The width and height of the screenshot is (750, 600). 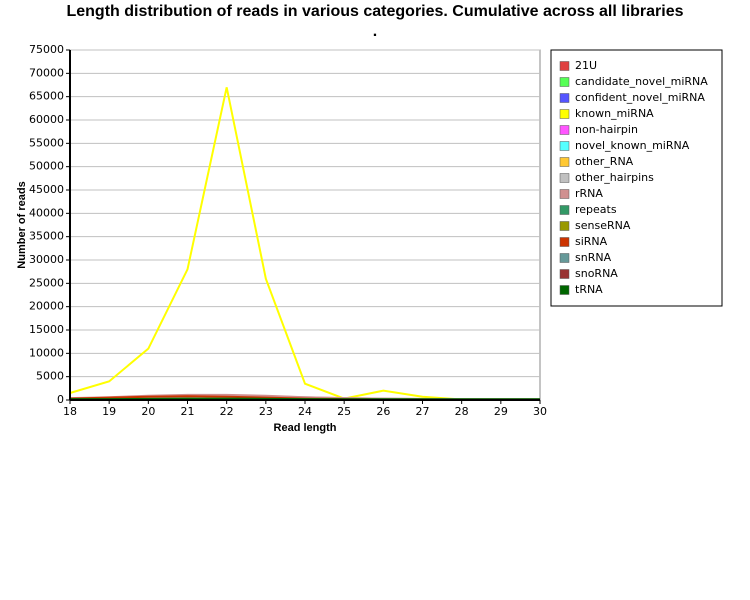 What do you see at coordinates (60, 399) in the screenshot?
I see `y-tick-label: 0` at bounding box center [60, 399].